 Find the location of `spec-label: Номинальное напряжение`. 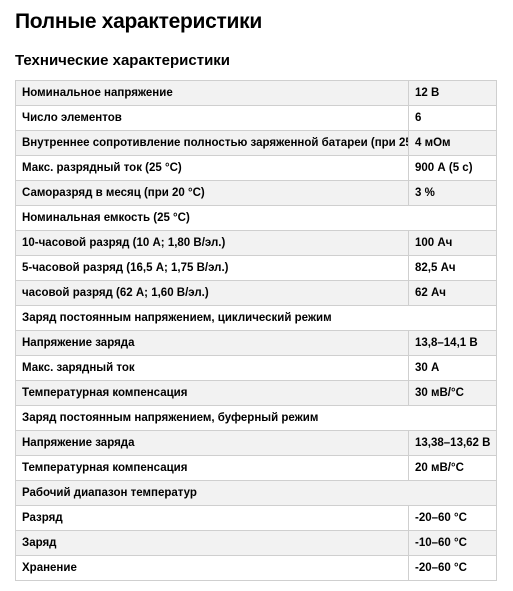

spec-label: Номинальное напряжение is located at coordinates (212, 93).